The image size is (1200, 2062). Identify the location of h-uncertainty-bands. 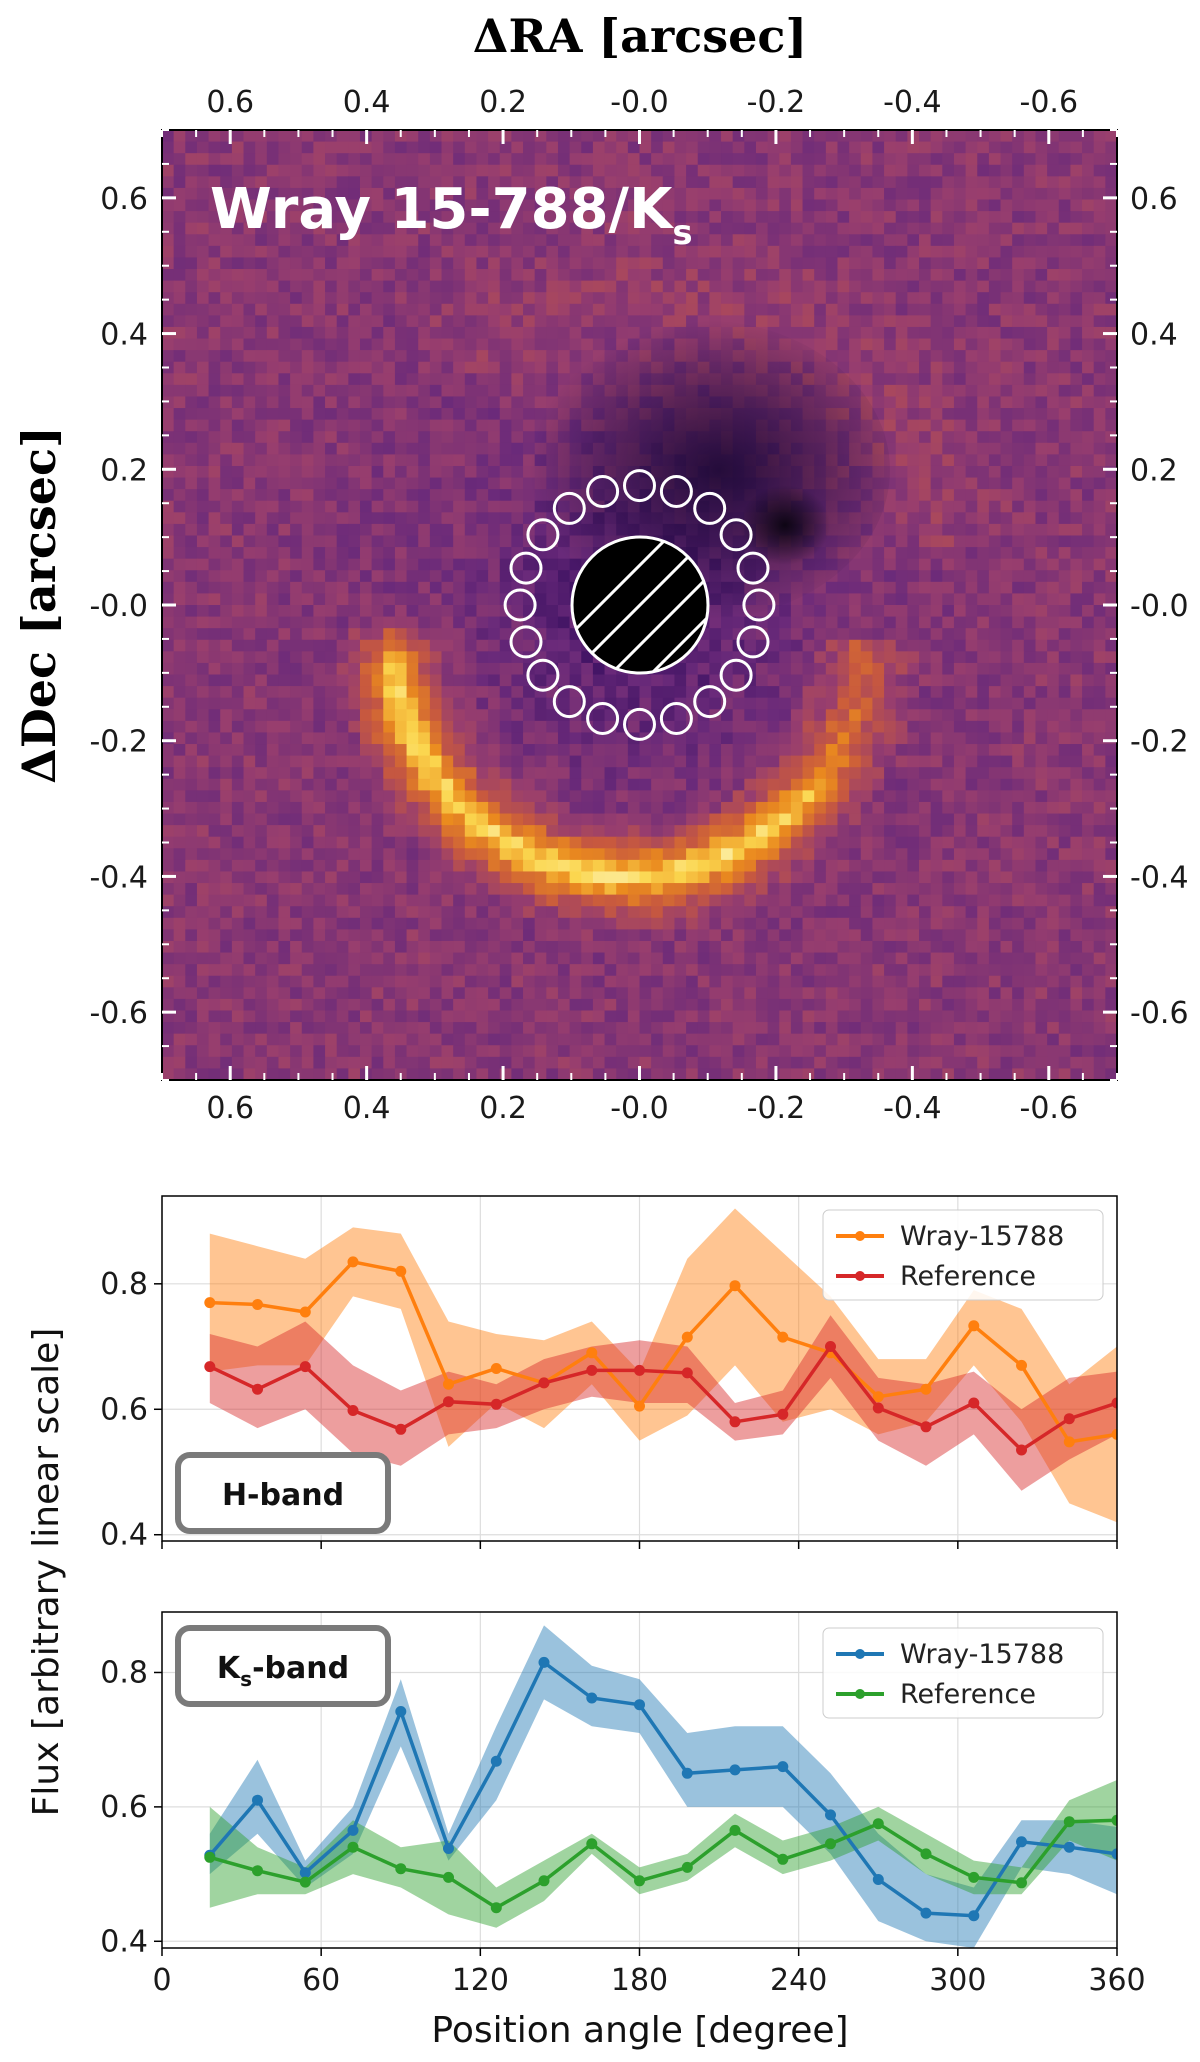
(663, 1365).